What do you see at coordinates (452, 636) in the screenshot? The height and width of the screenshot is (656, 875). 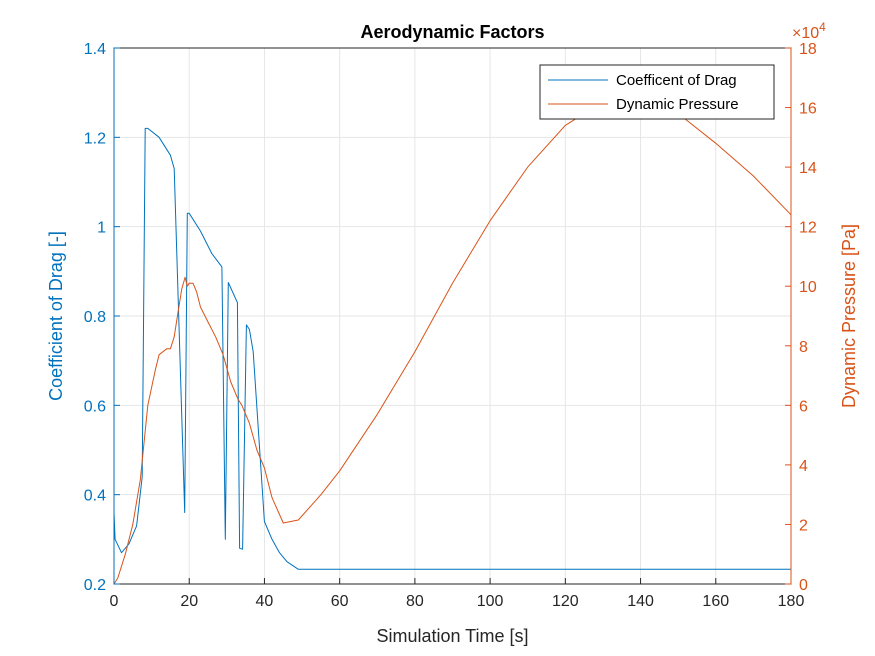 I see `x-axis-label: Simulation Time [s]` at bounding box center [452, 636].